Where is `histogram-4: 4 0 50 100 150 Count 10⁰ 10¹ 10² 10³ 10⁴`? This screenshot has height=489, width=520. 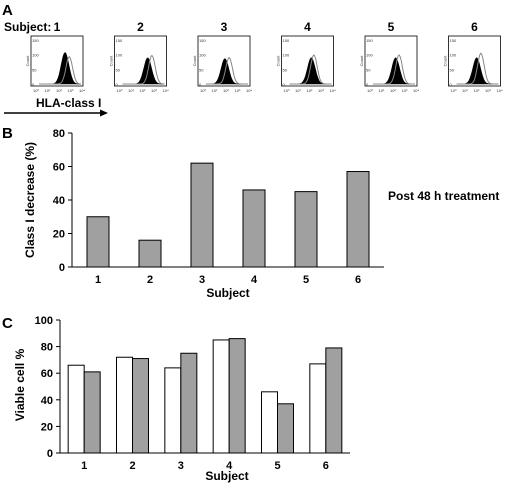
histogram-4: 4 0 50 100 150 Count 10⁰ 10¹ 10² 10³ 10⁴ is located at coordinates (306, 56).